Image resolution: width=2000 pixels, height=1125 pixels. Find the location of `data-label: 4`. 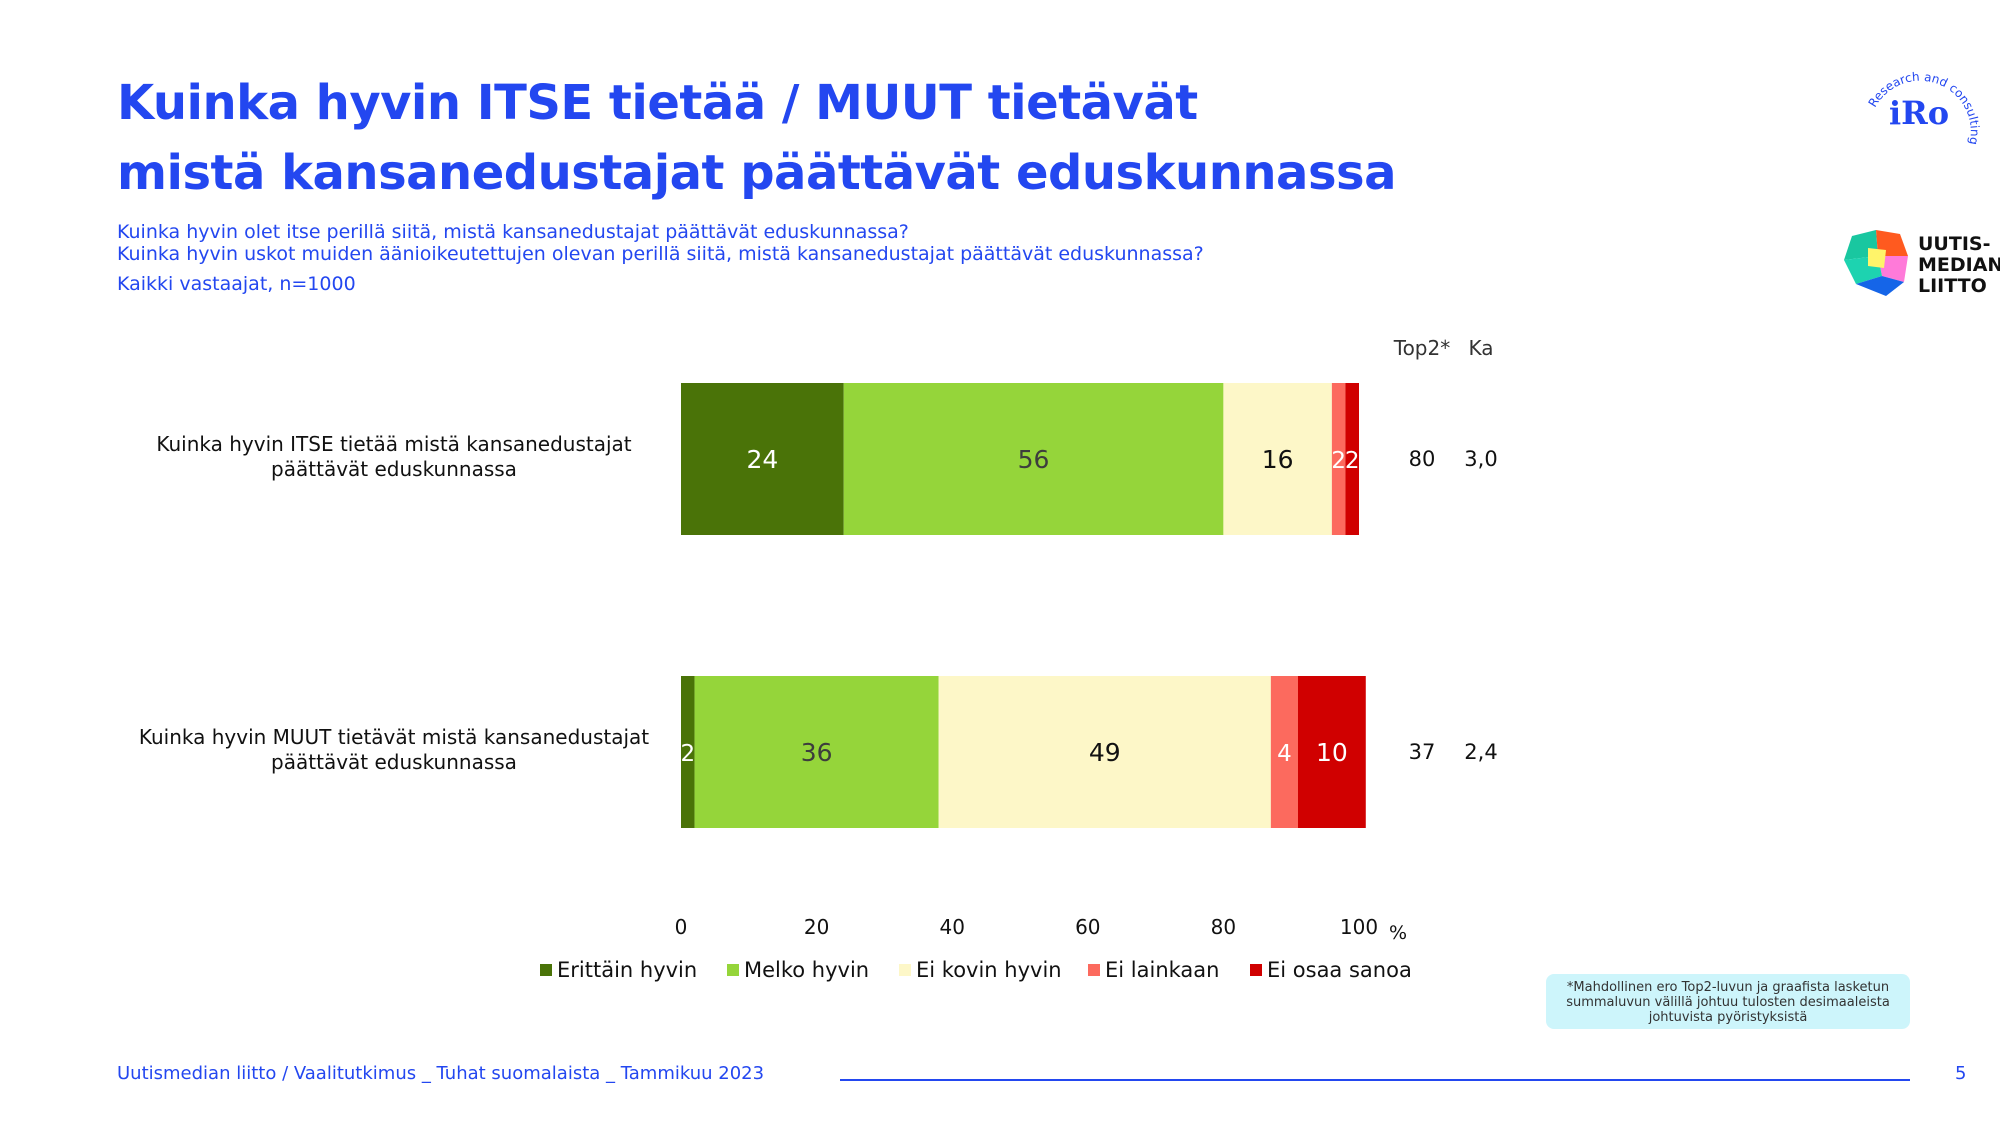

data-label: 4 is located at coordinates (1284, 754).